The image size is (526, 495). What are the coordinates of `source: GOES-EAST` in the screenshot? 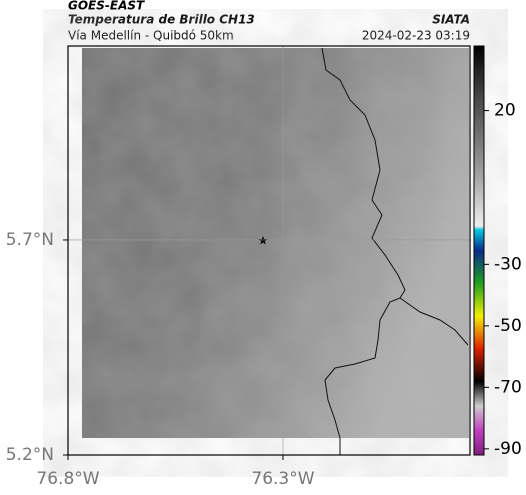 It's located at (106, 6).